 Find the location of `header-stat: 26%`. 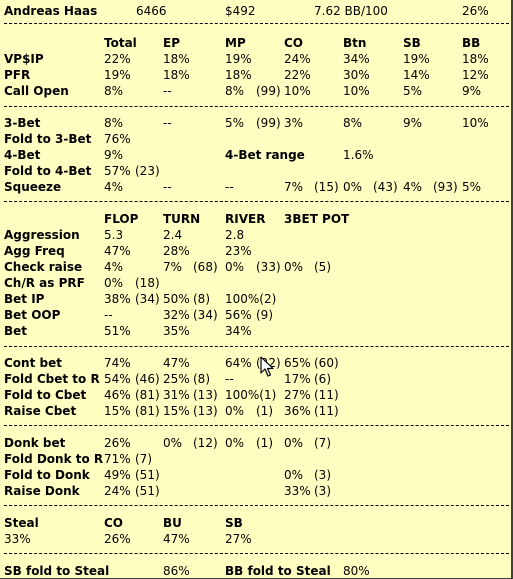

header-stat: 26% is located at coordinates (475, 11).